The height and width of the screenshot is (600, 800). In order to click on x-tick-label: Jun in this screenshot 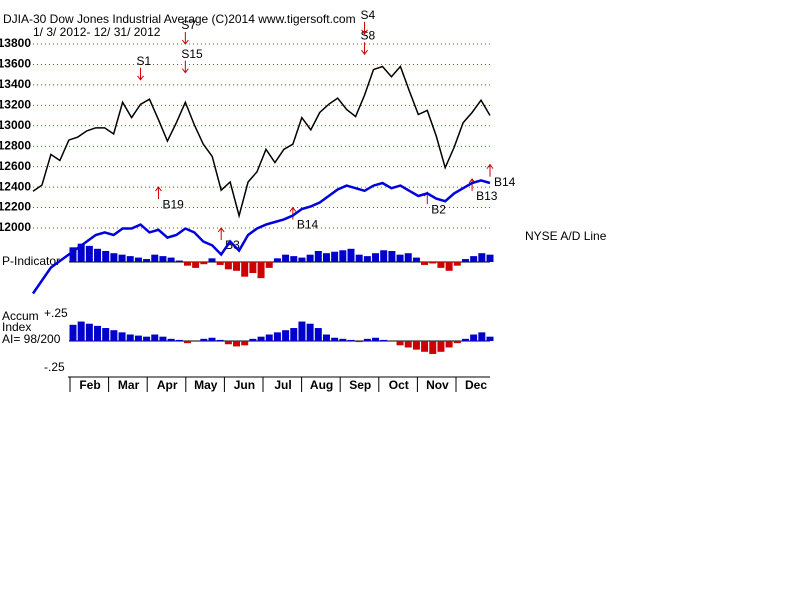, I will do `click(244, 385)`.